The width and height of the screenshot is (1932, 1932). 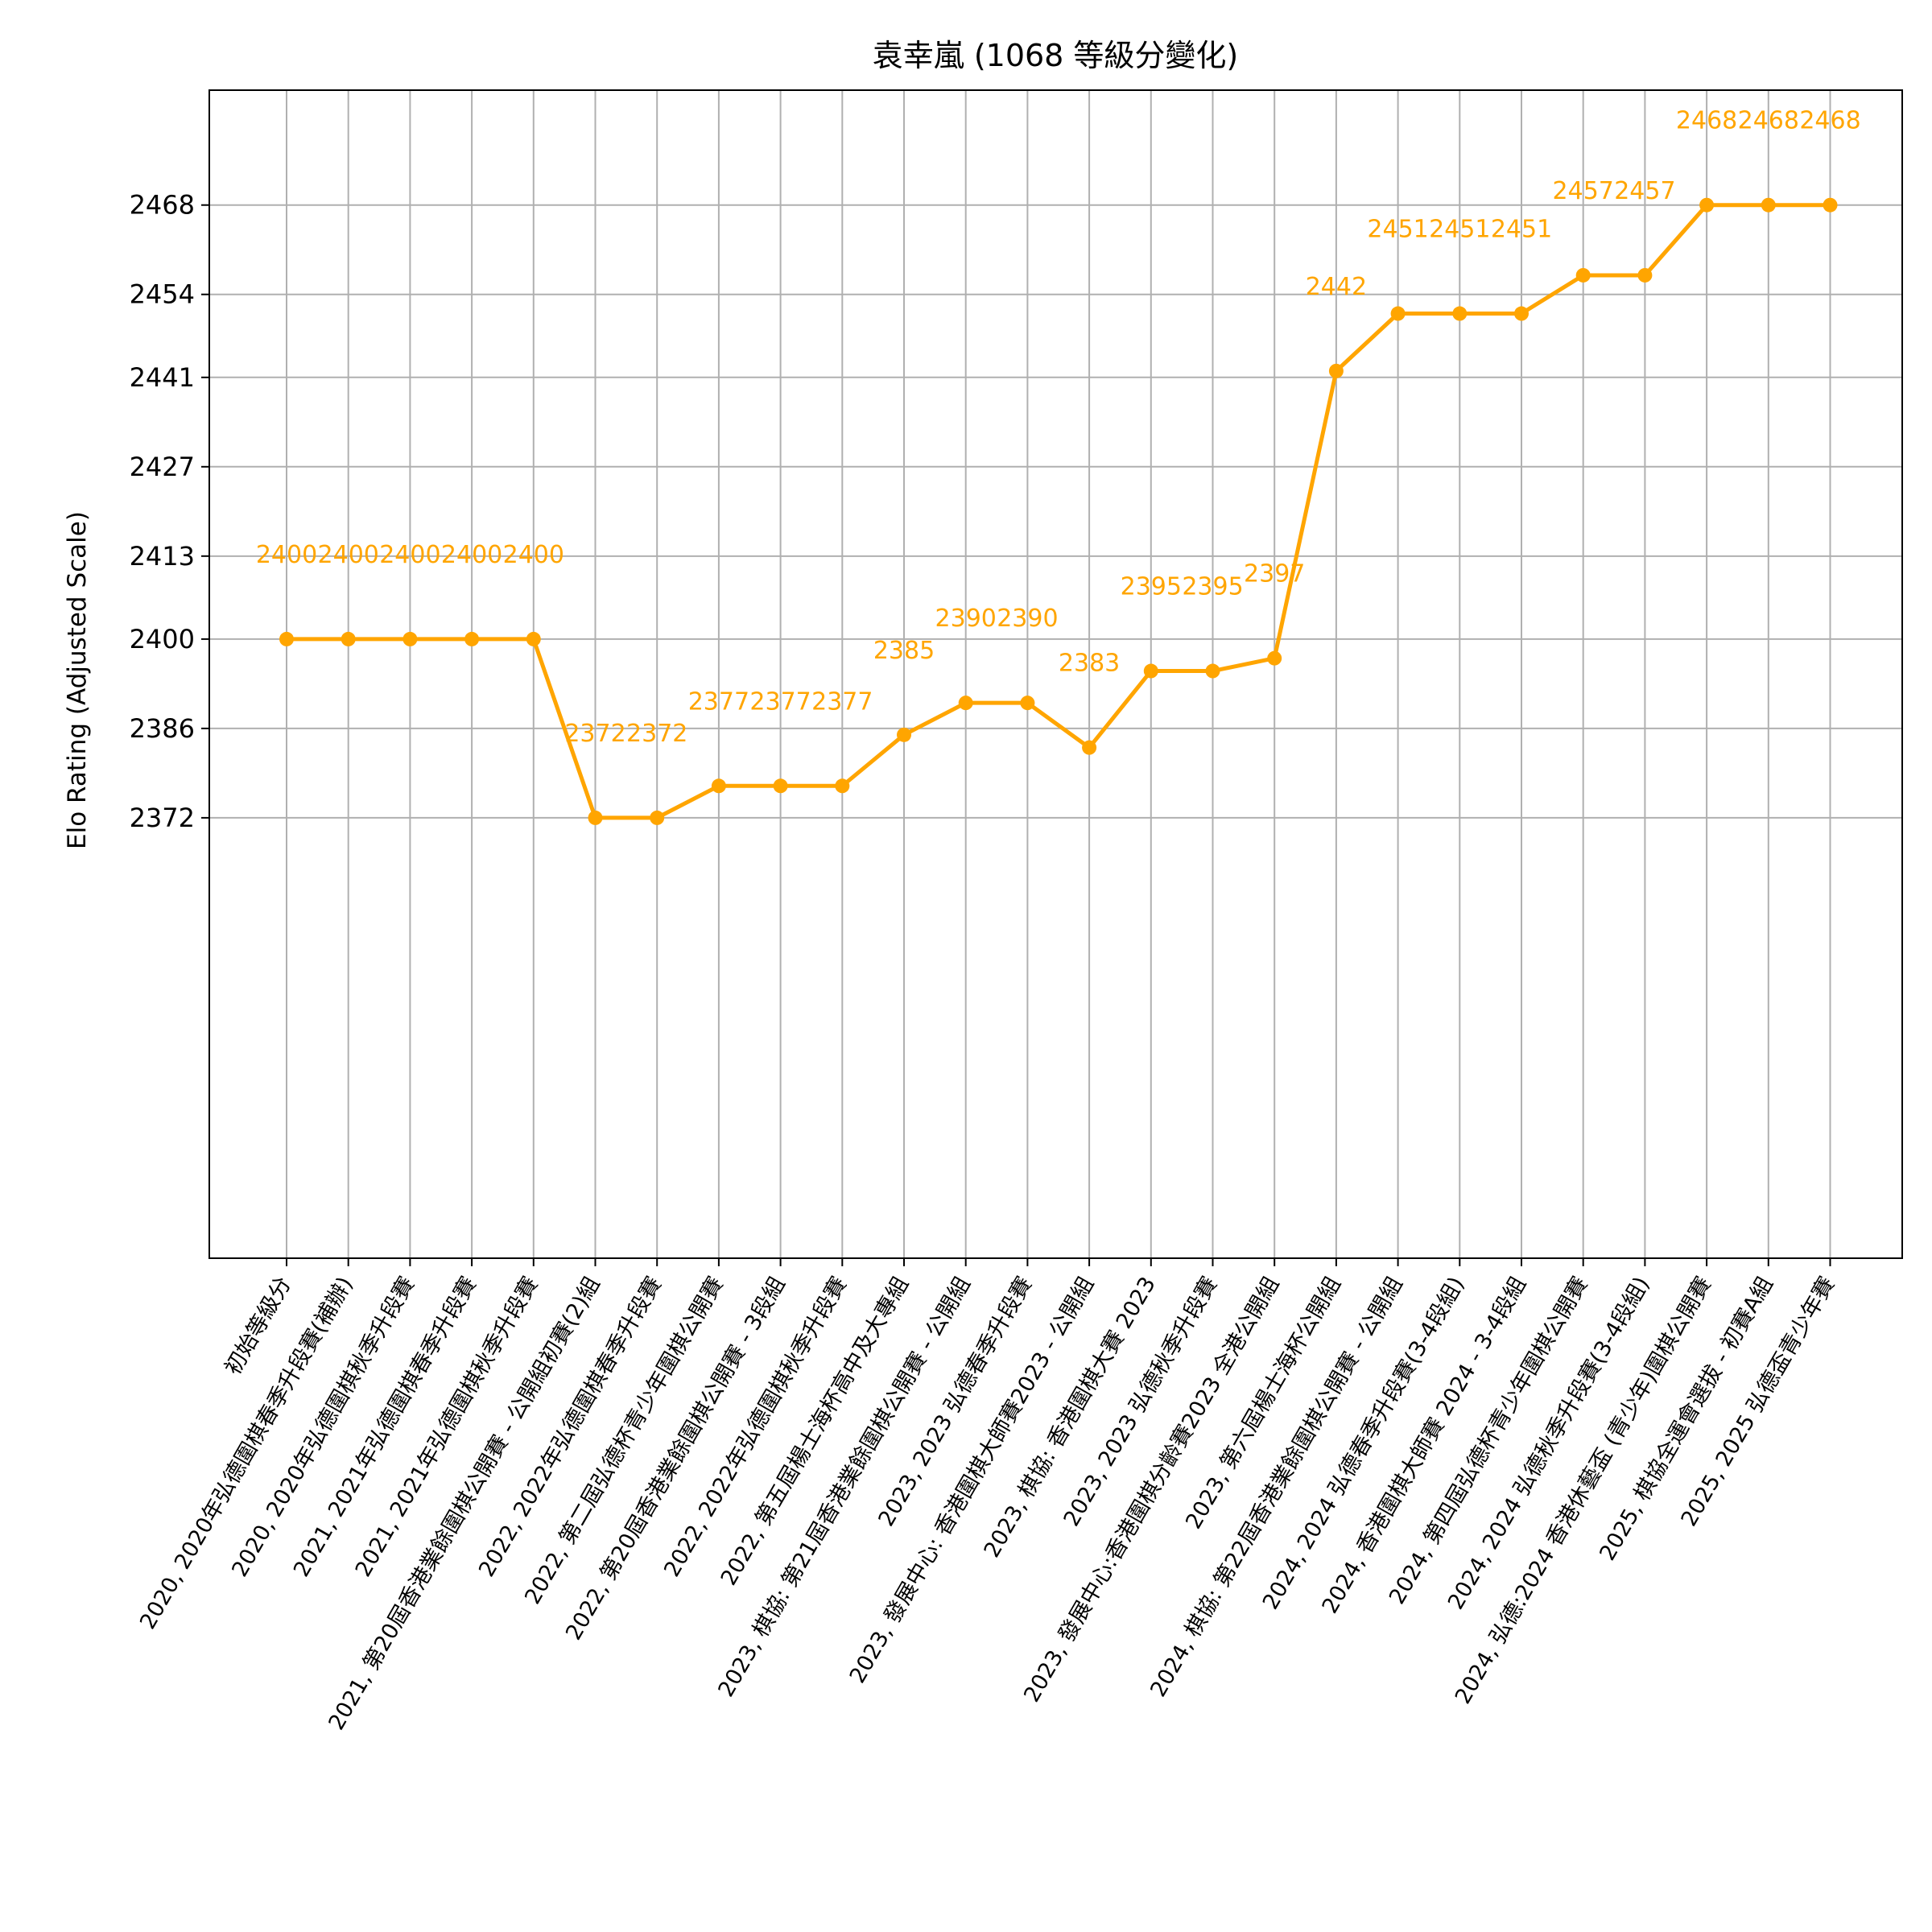 I want to click on y-axis-label: Elo Rating (Adjusted Scale), so click(x=77, y=680).